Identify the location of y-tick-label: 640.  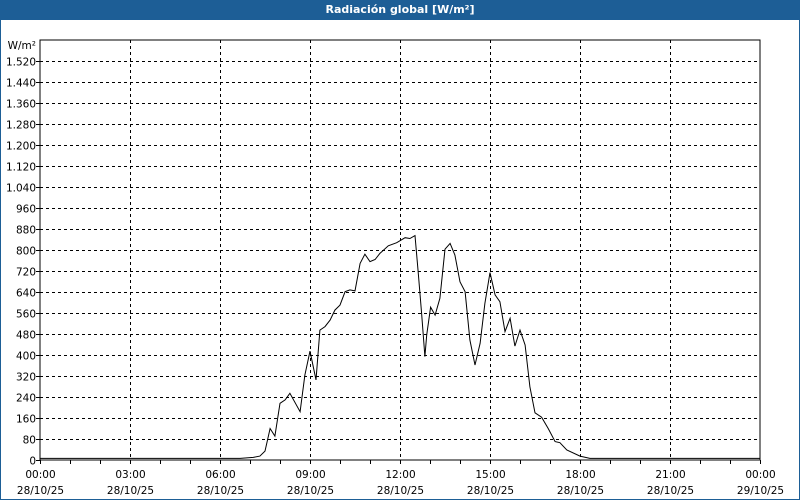
(26, 294).